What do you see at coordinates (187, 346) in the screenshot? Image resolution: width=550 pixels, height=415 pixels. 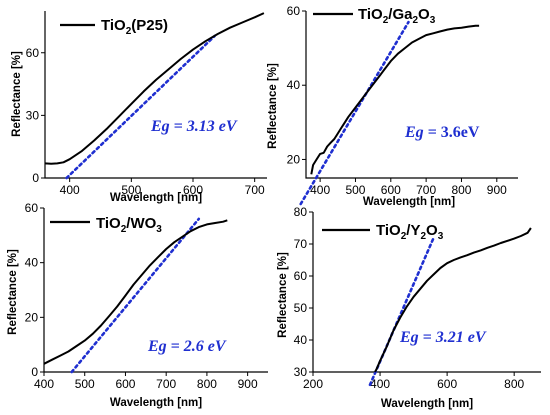 I see `panel-wo3-eg-annotation: Eg = 2.6 eV` at bounding box center [187, 346].